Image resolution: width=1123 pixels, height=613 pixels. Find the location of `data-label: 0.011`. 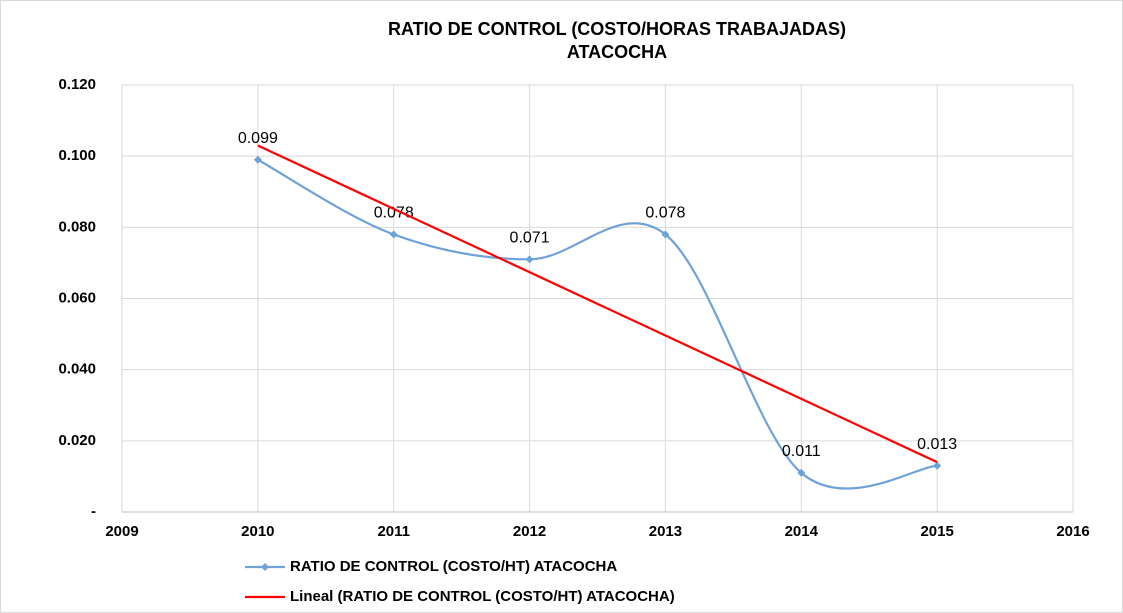

data-label: 0.011 is located at coordinates (801, 451).